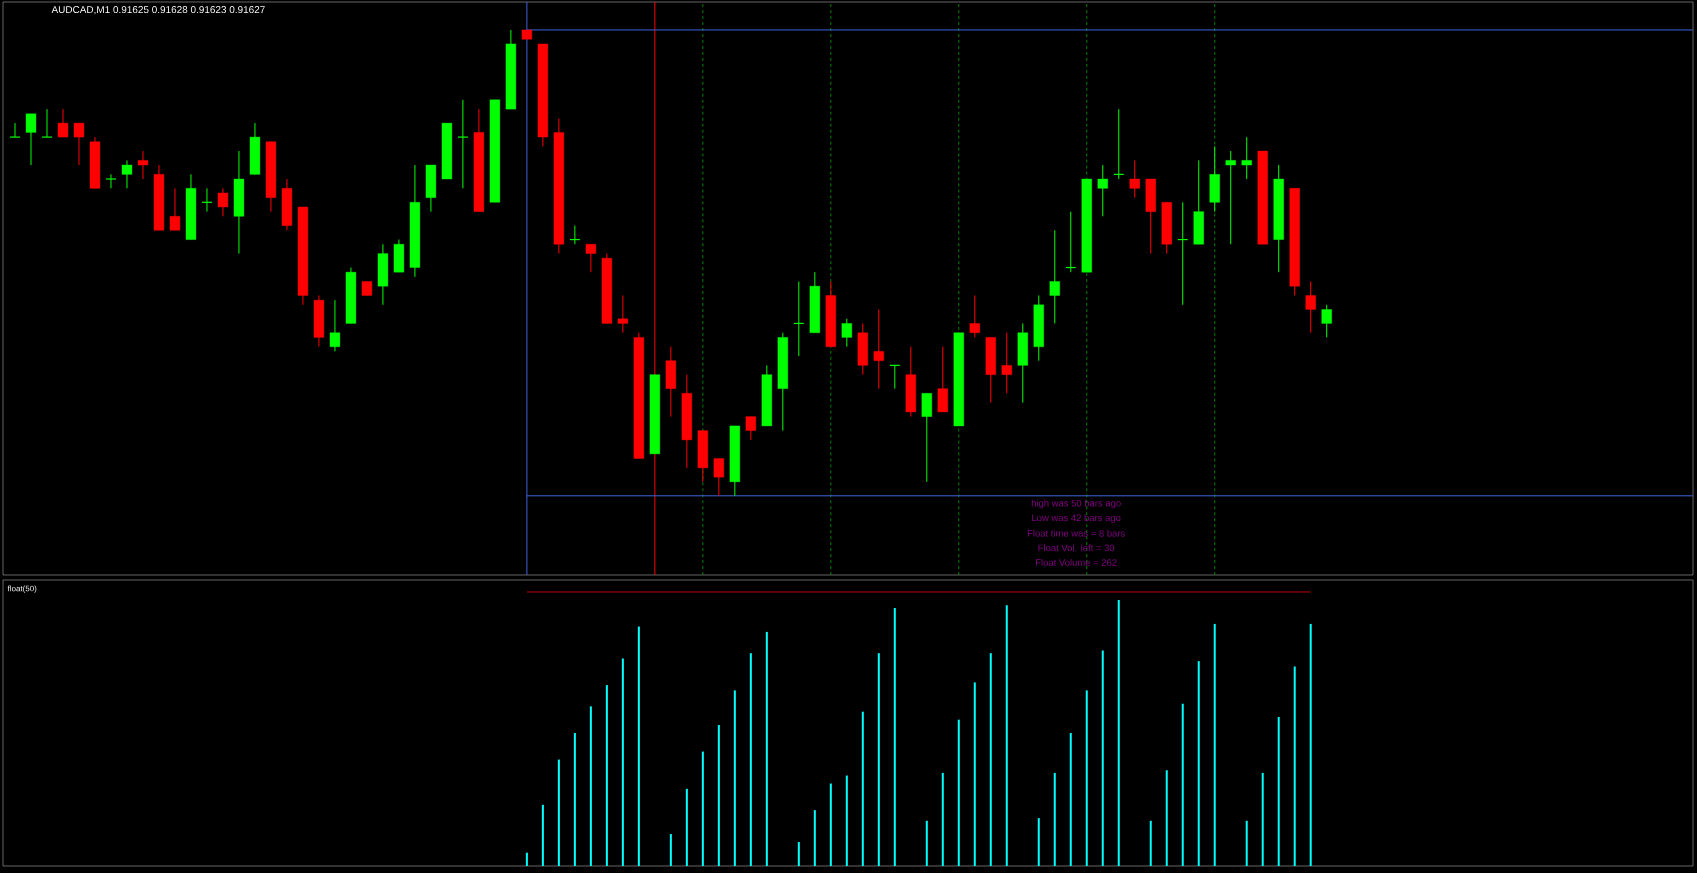  I want to click on text: high was 50 bars ago, so click(1076, 504).